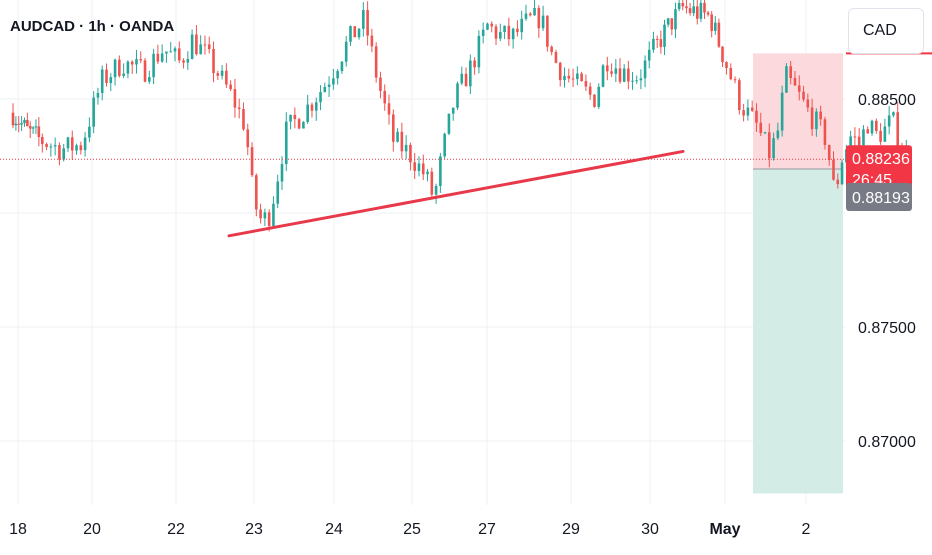  I want to click on chart-title: AUDCAD · 1h · OANDA, so click(92, 26).